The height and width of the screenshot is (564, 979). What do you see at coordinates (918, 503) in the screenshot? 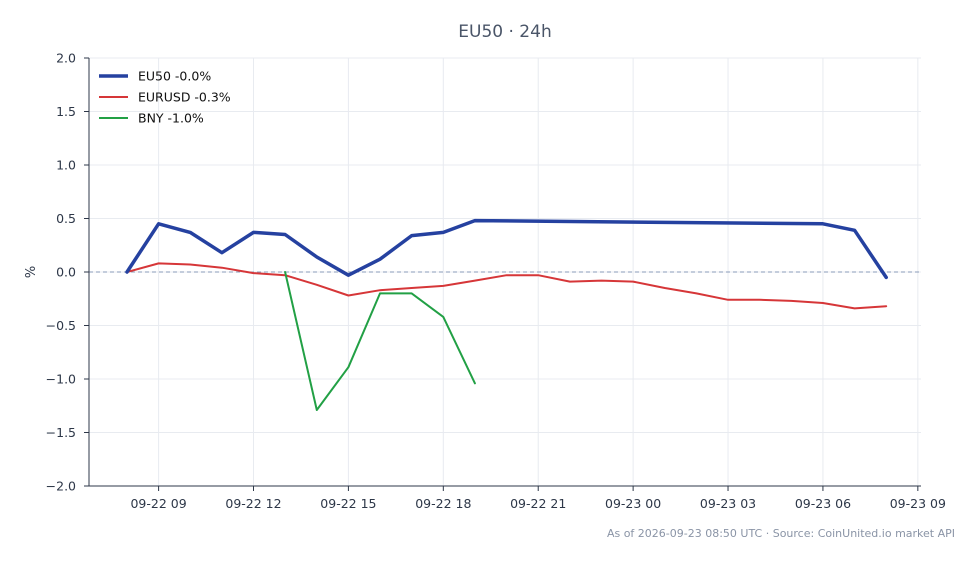
I see `x-tick-label: 09-23 09` at bounding box center [918, 503].